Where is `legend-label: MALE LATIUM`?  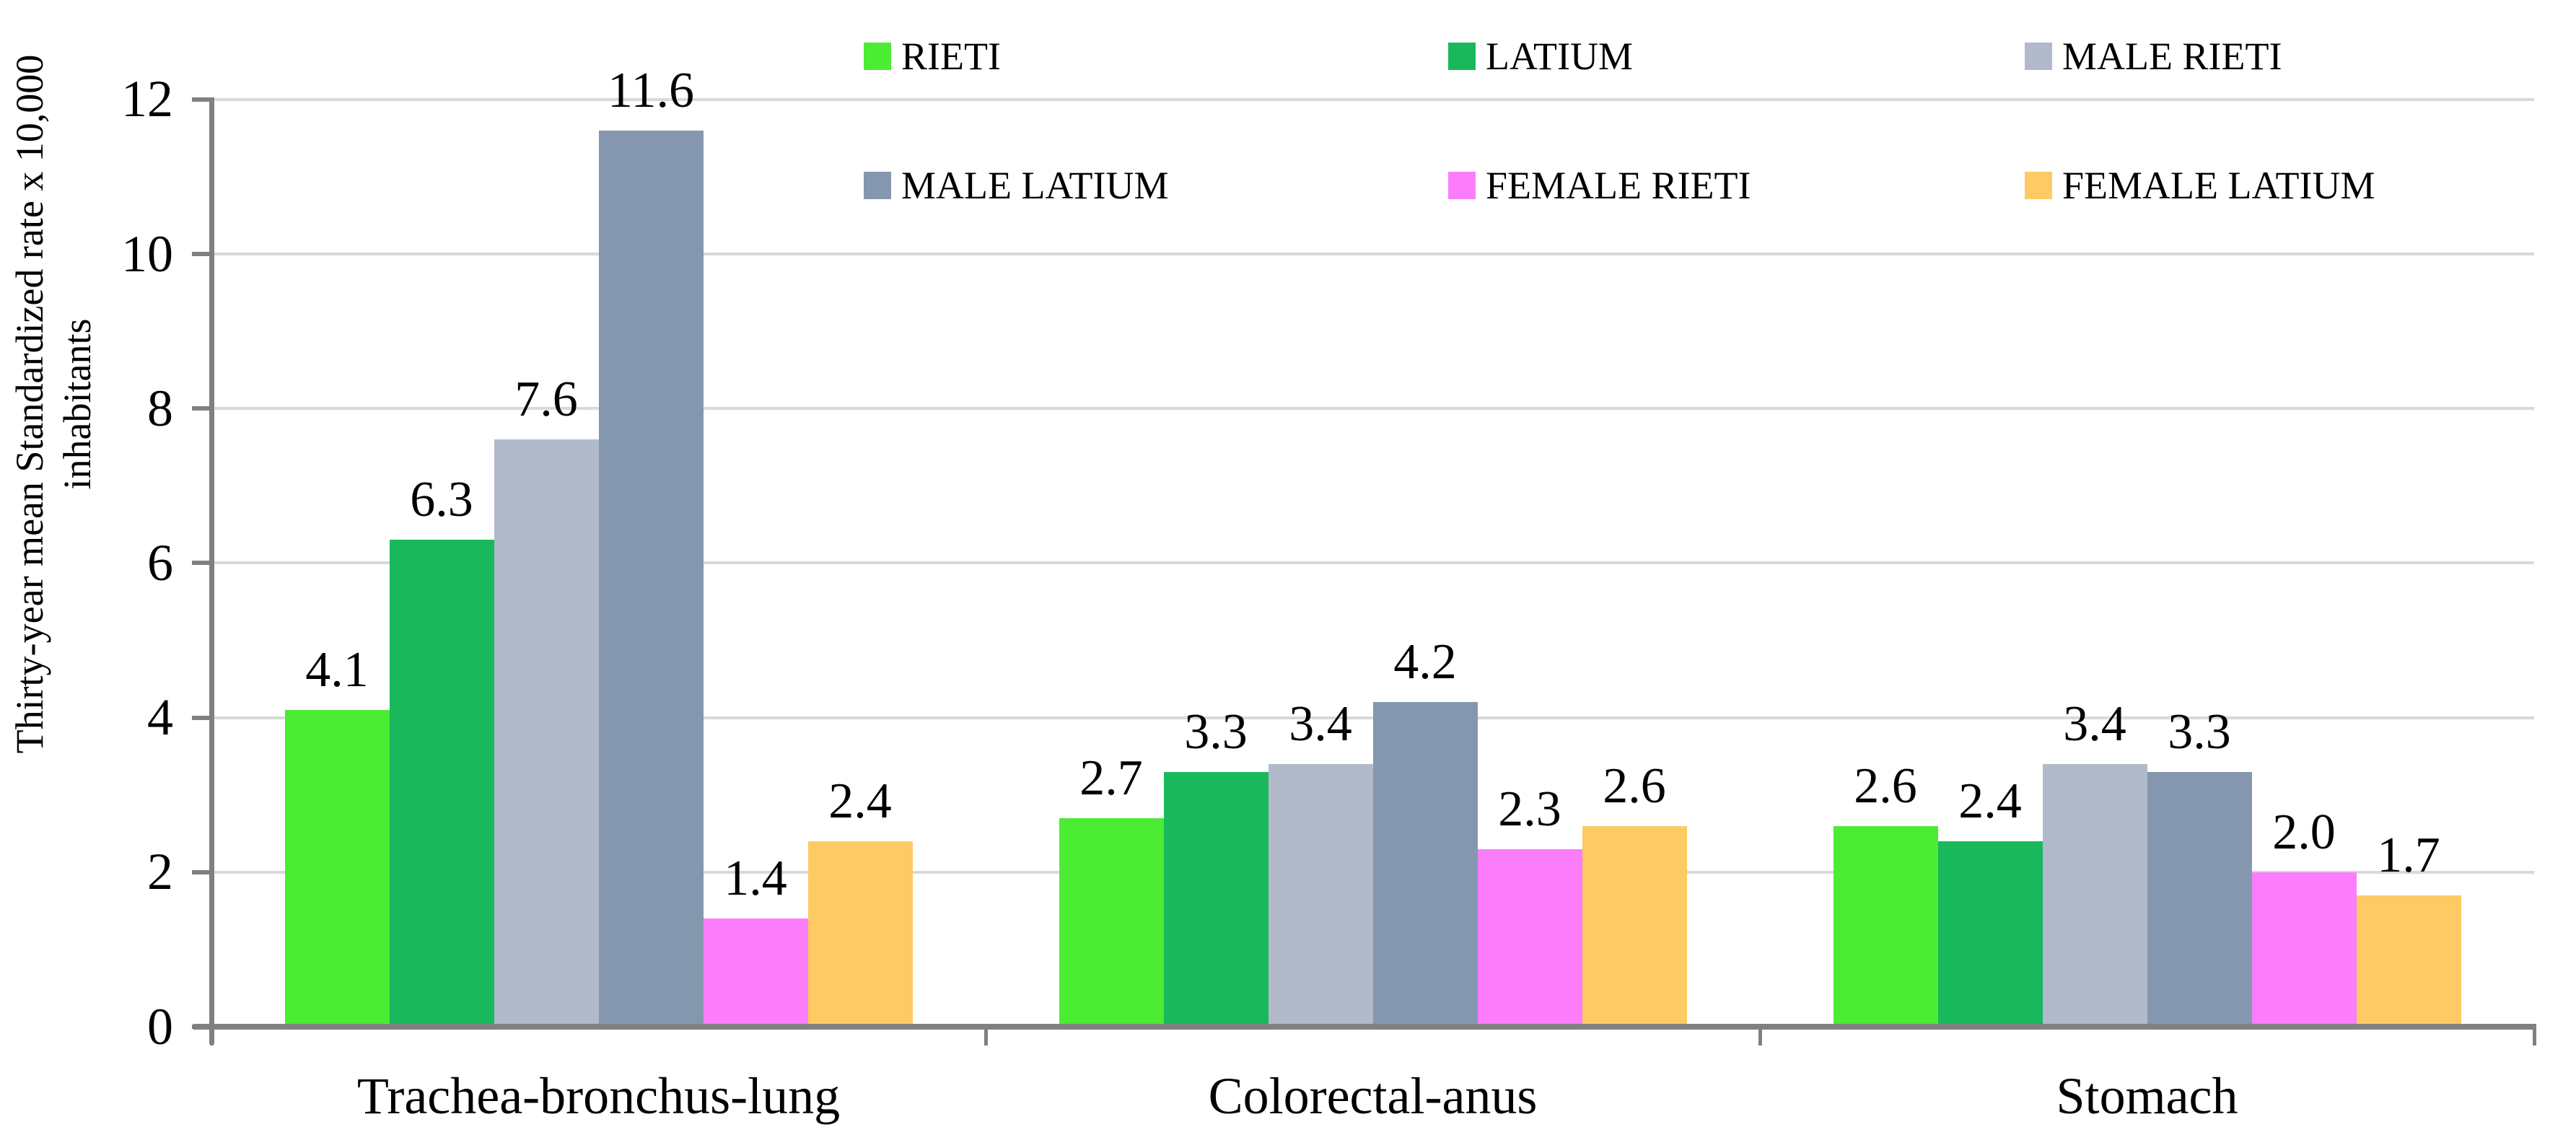 legend-label: MALE LATIUM is located at coordinates (1035, 185).